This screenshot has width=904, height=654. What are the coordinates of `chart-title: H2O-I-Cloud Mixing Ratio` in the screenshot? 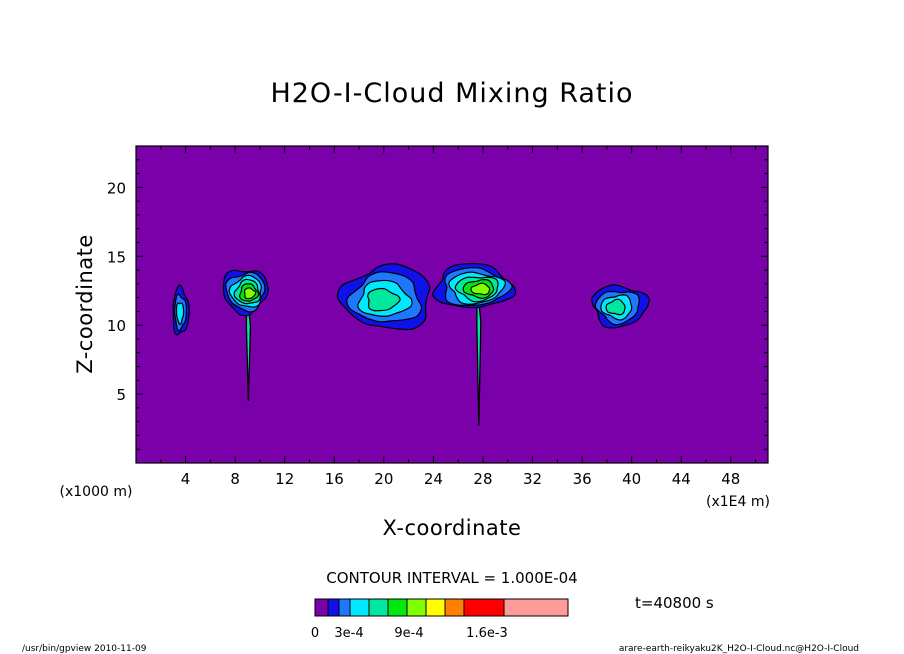 It's located at (451, 93).